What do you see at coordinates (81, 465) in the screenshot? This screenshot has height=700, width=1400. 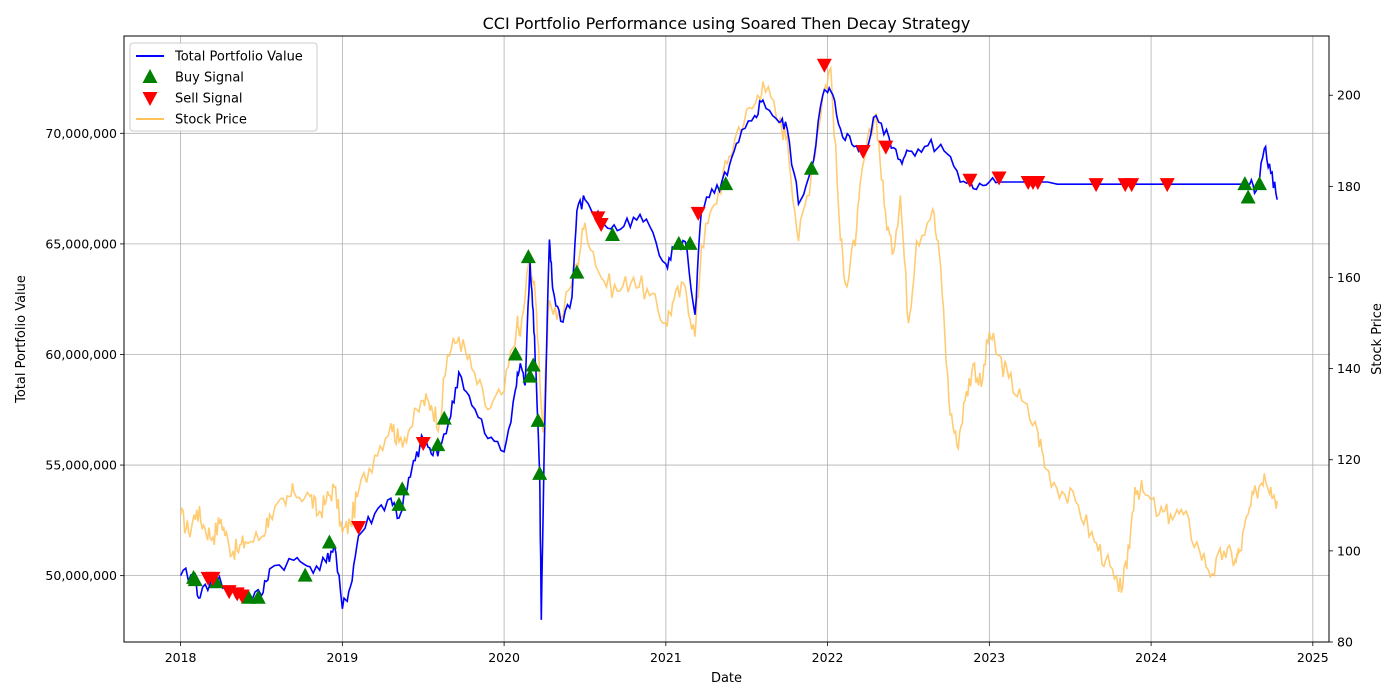 I see `y-left-tick-label: 55,000,000` at bounding box center [81, 465].